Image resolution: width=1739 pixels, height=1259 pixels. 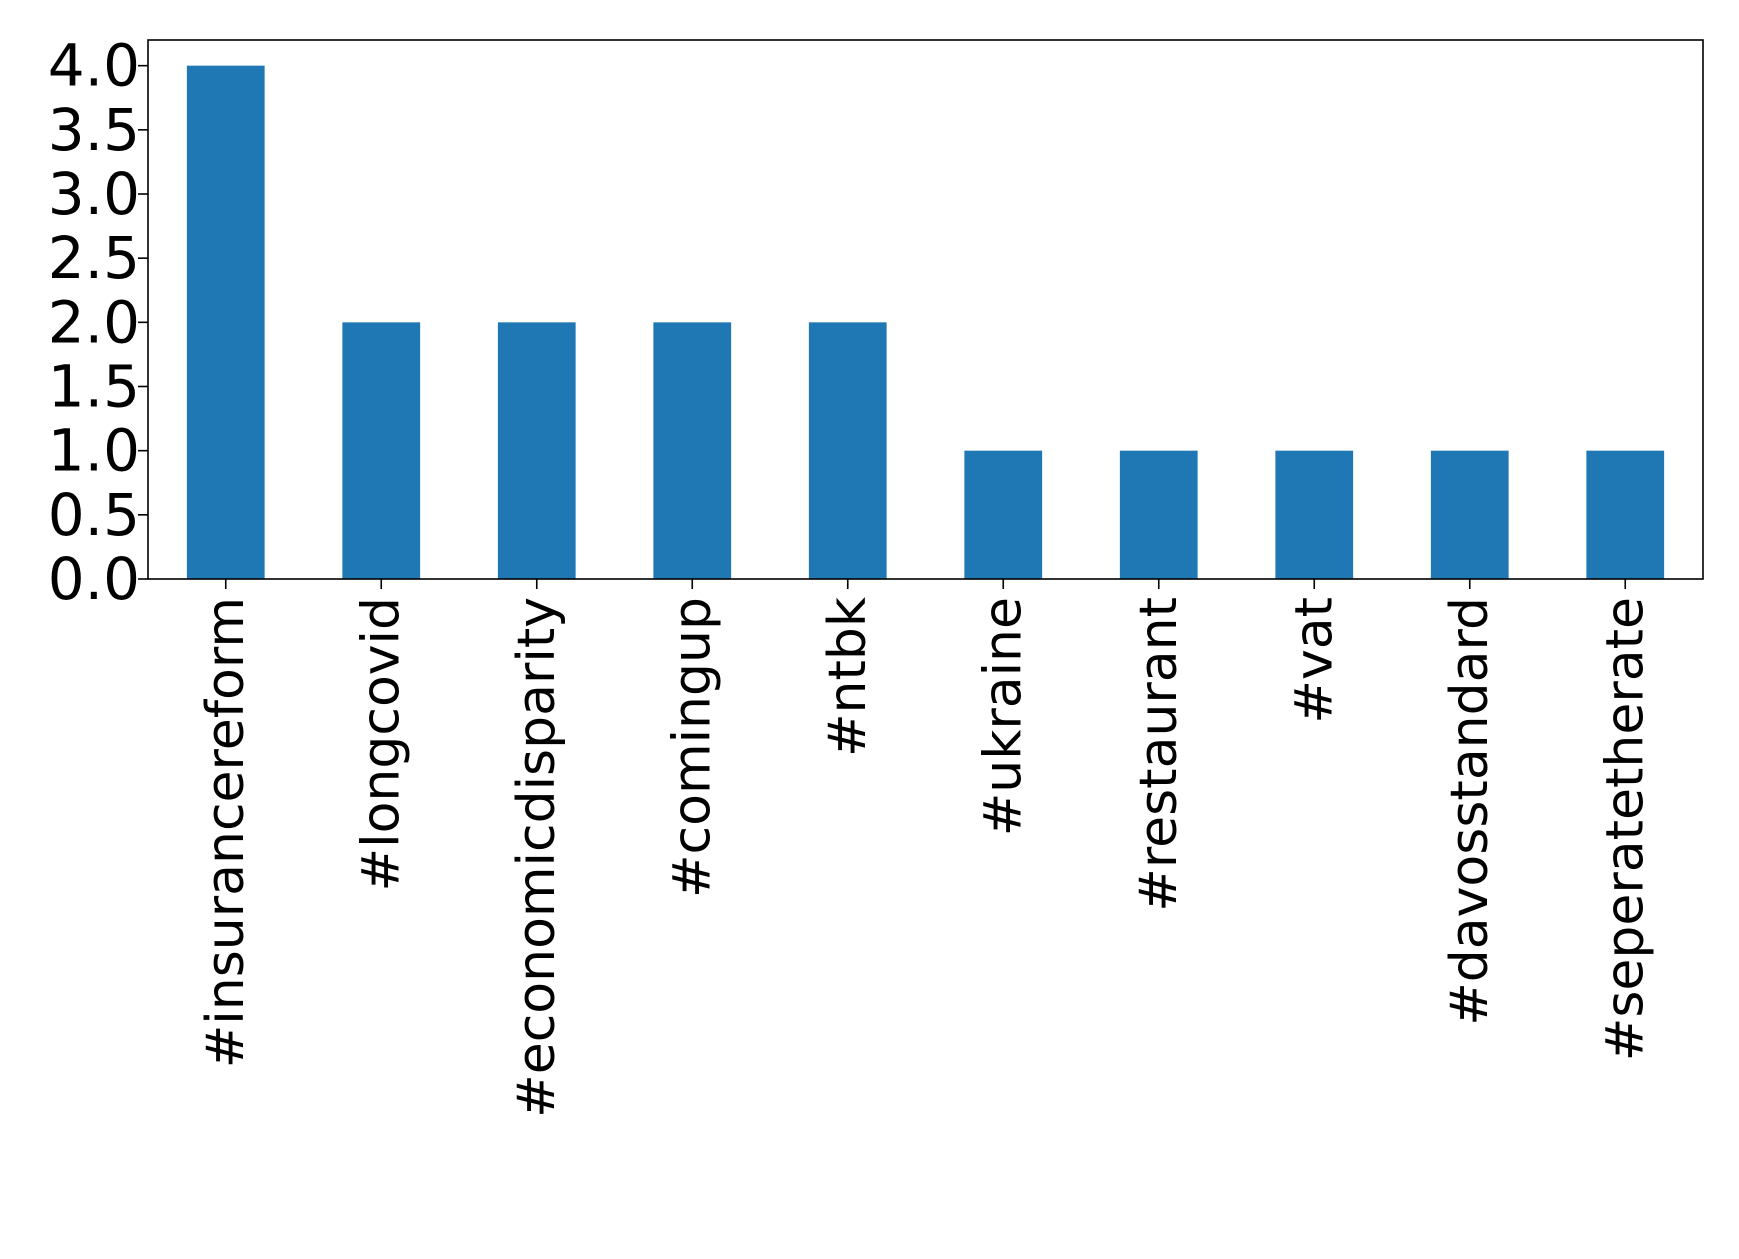 I want to click on y-axis: 0.00.51.01.52.02.53.03.54.0, so click(x=98, y=322).